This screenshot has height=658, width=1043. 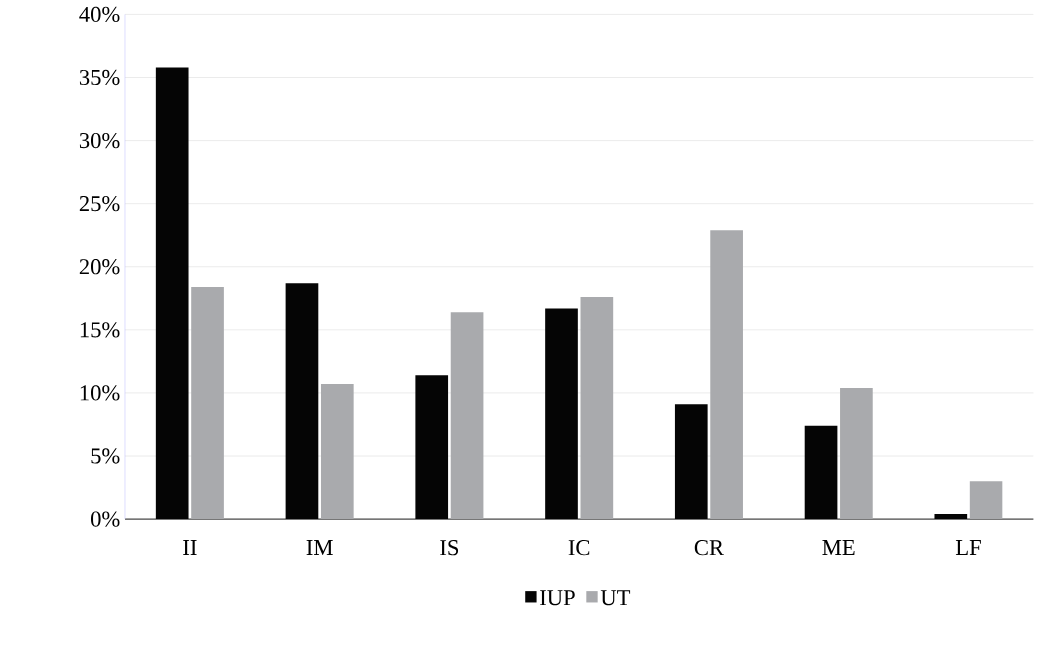 I want to click on x-tick-label: II, so click(x=190, y=547).